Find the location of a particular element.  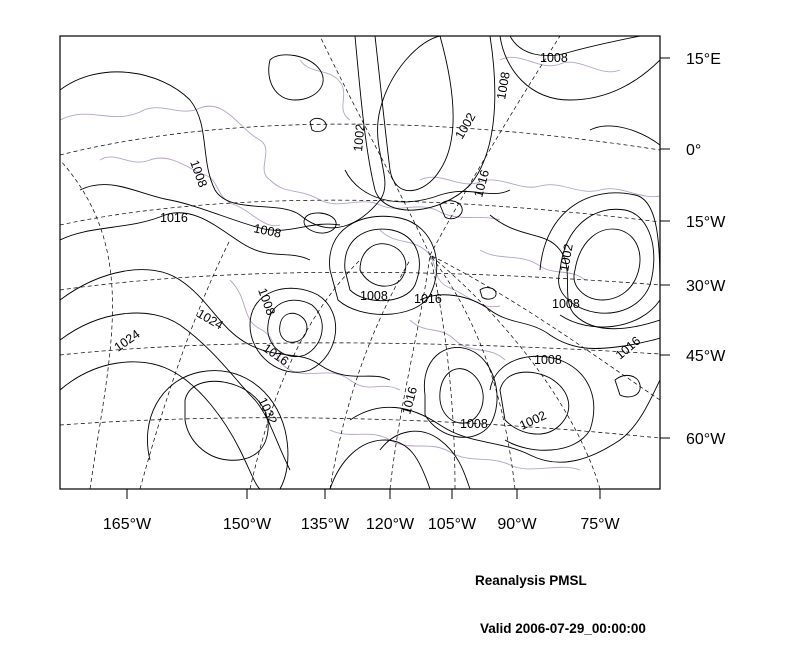

latitude-label: 45°W is located at coordinates (706, 356).